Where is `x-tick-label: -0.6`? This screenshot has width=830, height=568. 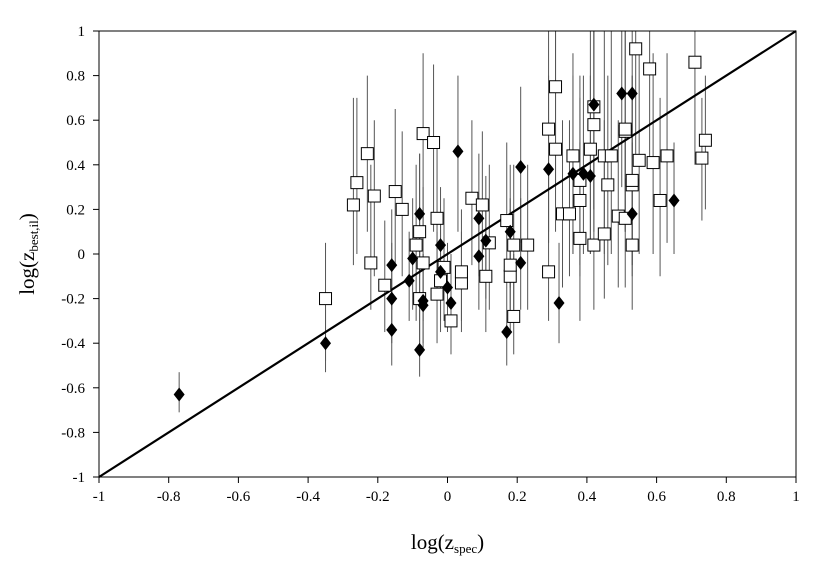 x-tick-label: -0.6 is located at coordinates (239, 497).